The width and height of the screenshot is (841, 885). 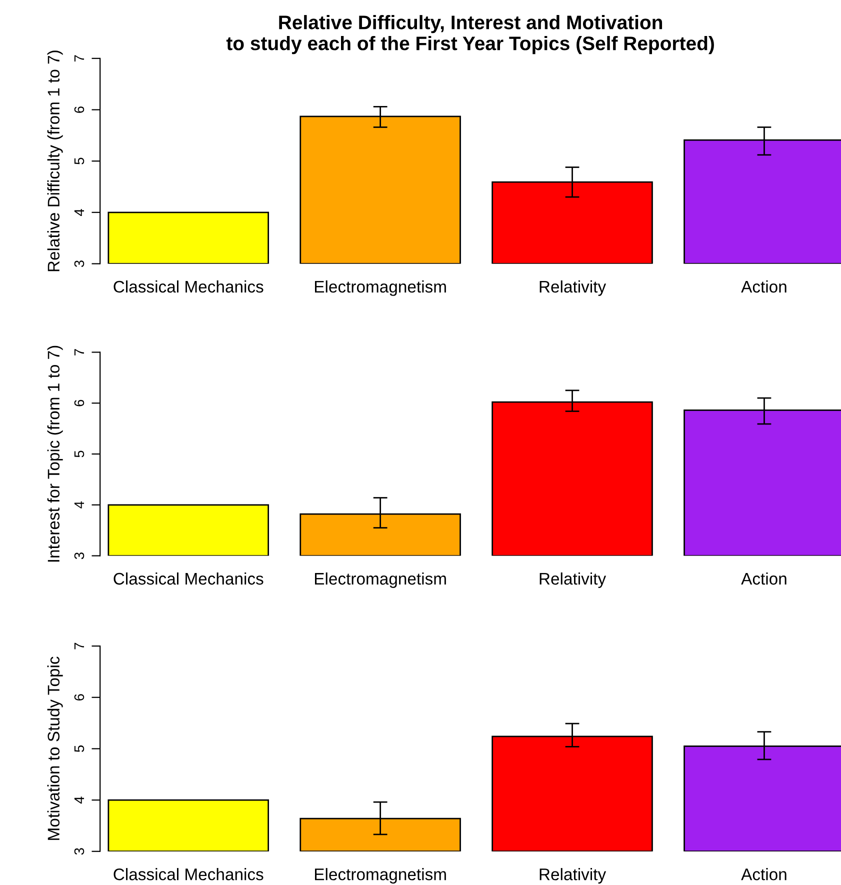 I want to click on y-axis-title: Motivation to Study Topic, so click(x=55, y=748).